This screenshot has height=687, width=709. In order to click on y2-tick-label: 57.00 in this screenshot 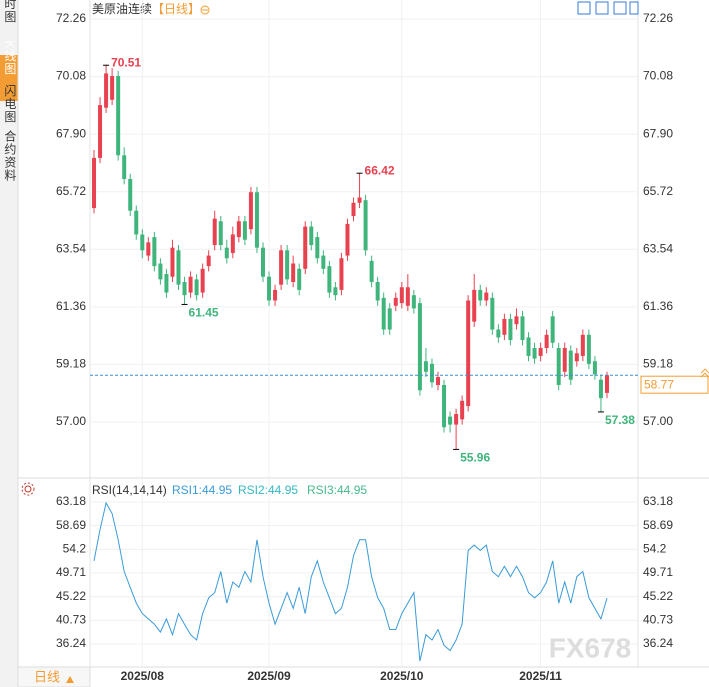, I will do `click(658, 421)`.